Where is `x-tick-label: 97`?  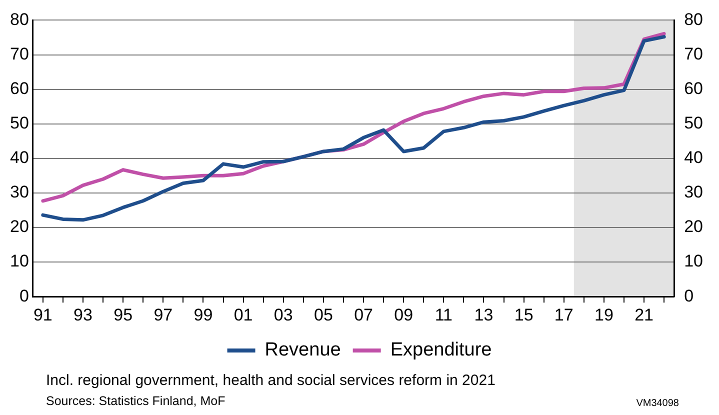 x-tick-label: 97 is located at coordinates (163, 314).